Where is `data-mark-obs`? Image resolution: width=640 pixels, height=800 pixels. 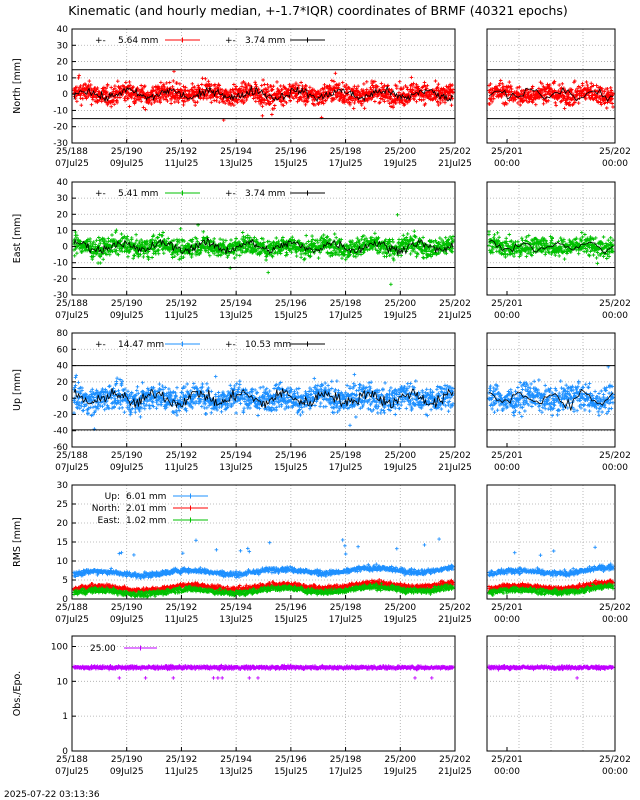
data-mark-obs is located at coordinates (551, 672).